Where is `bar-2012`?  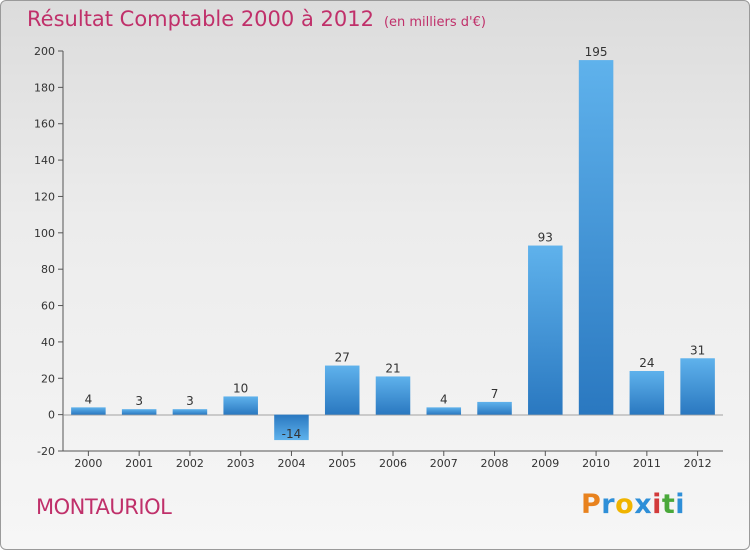 bar-2012 is located at coordinates (697, 386).